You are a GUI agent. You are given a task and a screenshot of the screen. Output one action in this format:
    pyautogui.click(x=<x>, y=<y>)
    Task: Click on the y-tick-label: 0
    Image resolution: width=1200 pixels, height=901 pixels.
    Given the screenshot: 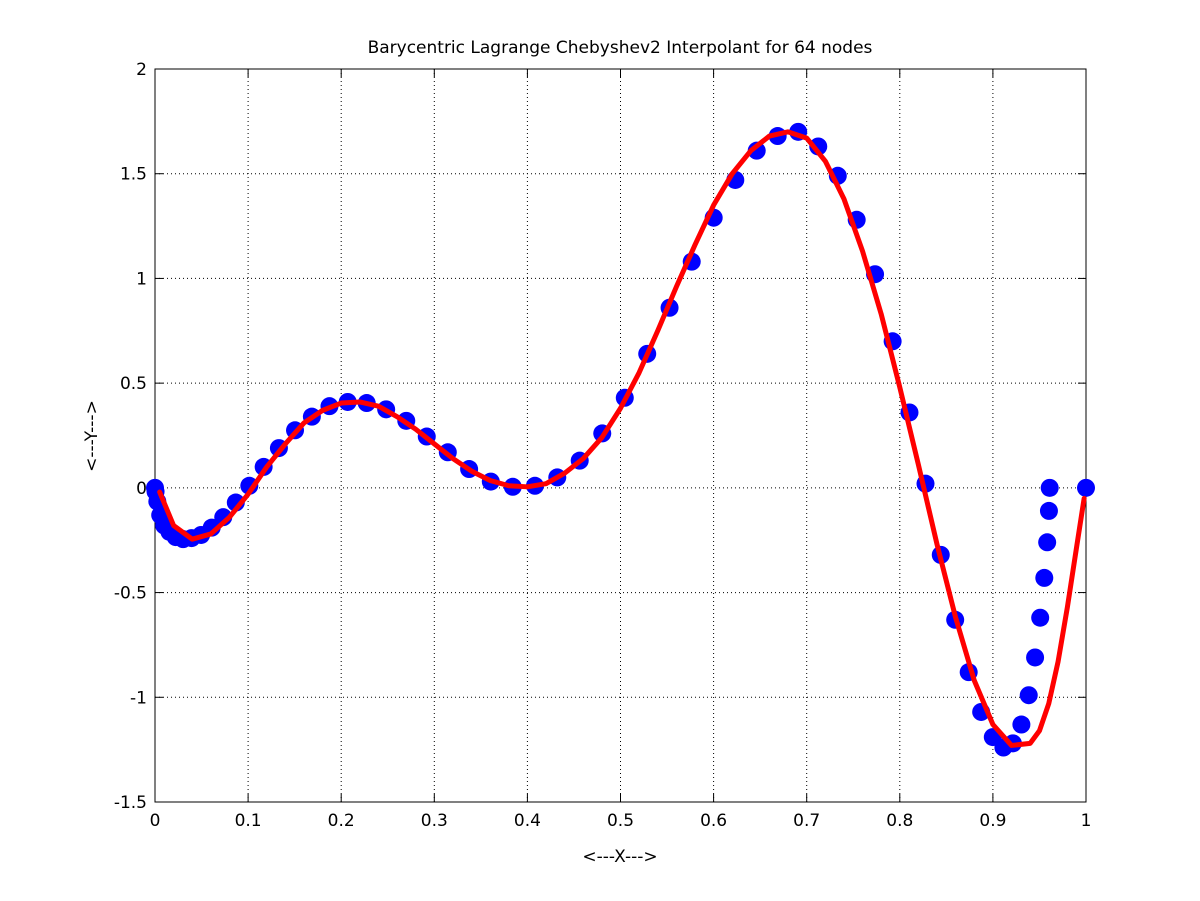 What is the action you would take?
    pyautogui.click(x=141, y=489)
    